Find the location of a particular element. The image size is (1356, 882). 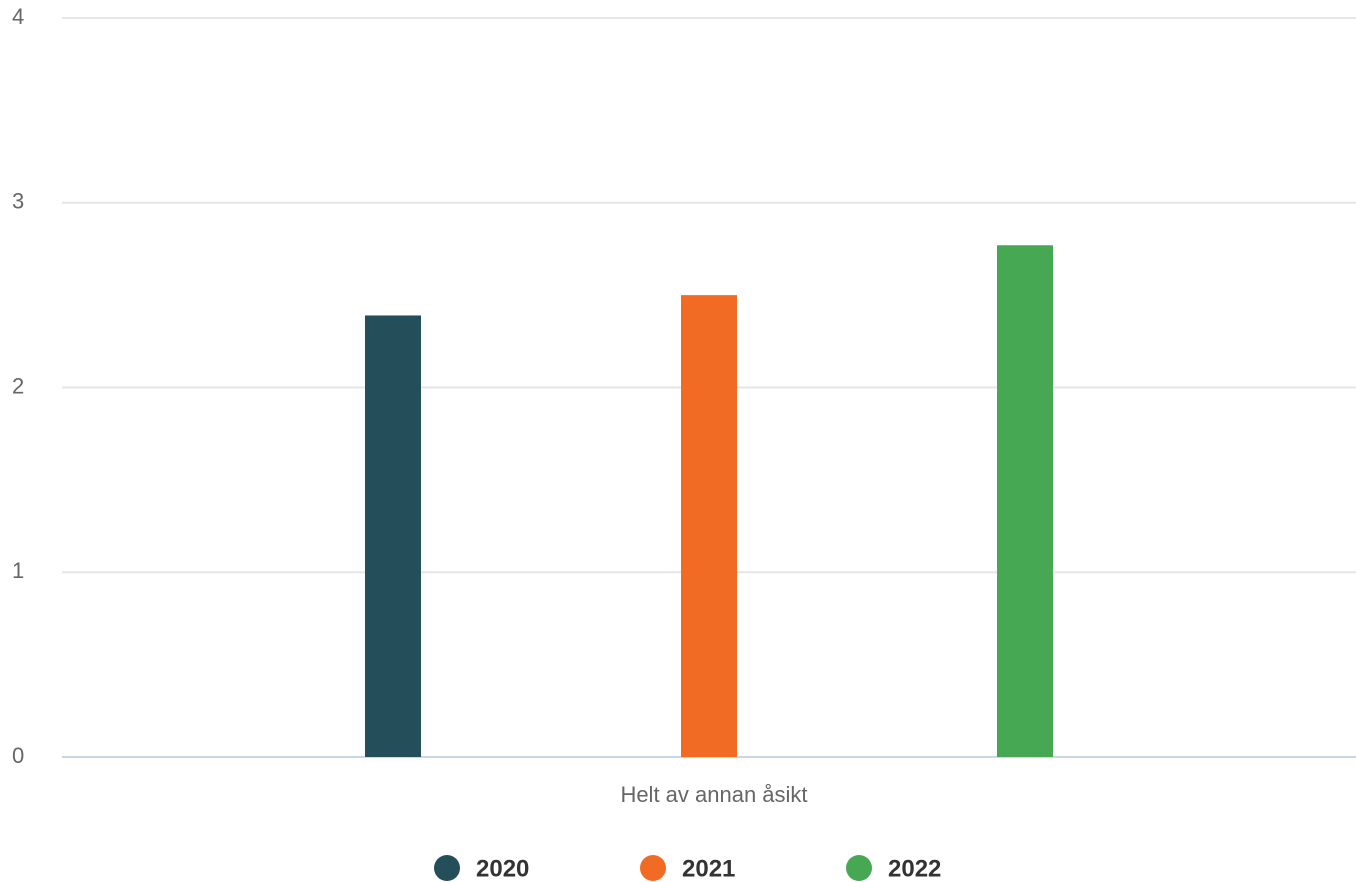

legend-label: 2020 is located at coordinates (502, 868).